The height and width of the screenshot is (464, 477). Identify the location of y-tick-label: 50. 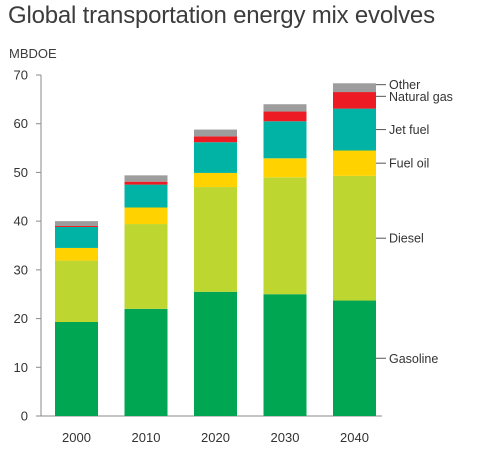
(21, 172).